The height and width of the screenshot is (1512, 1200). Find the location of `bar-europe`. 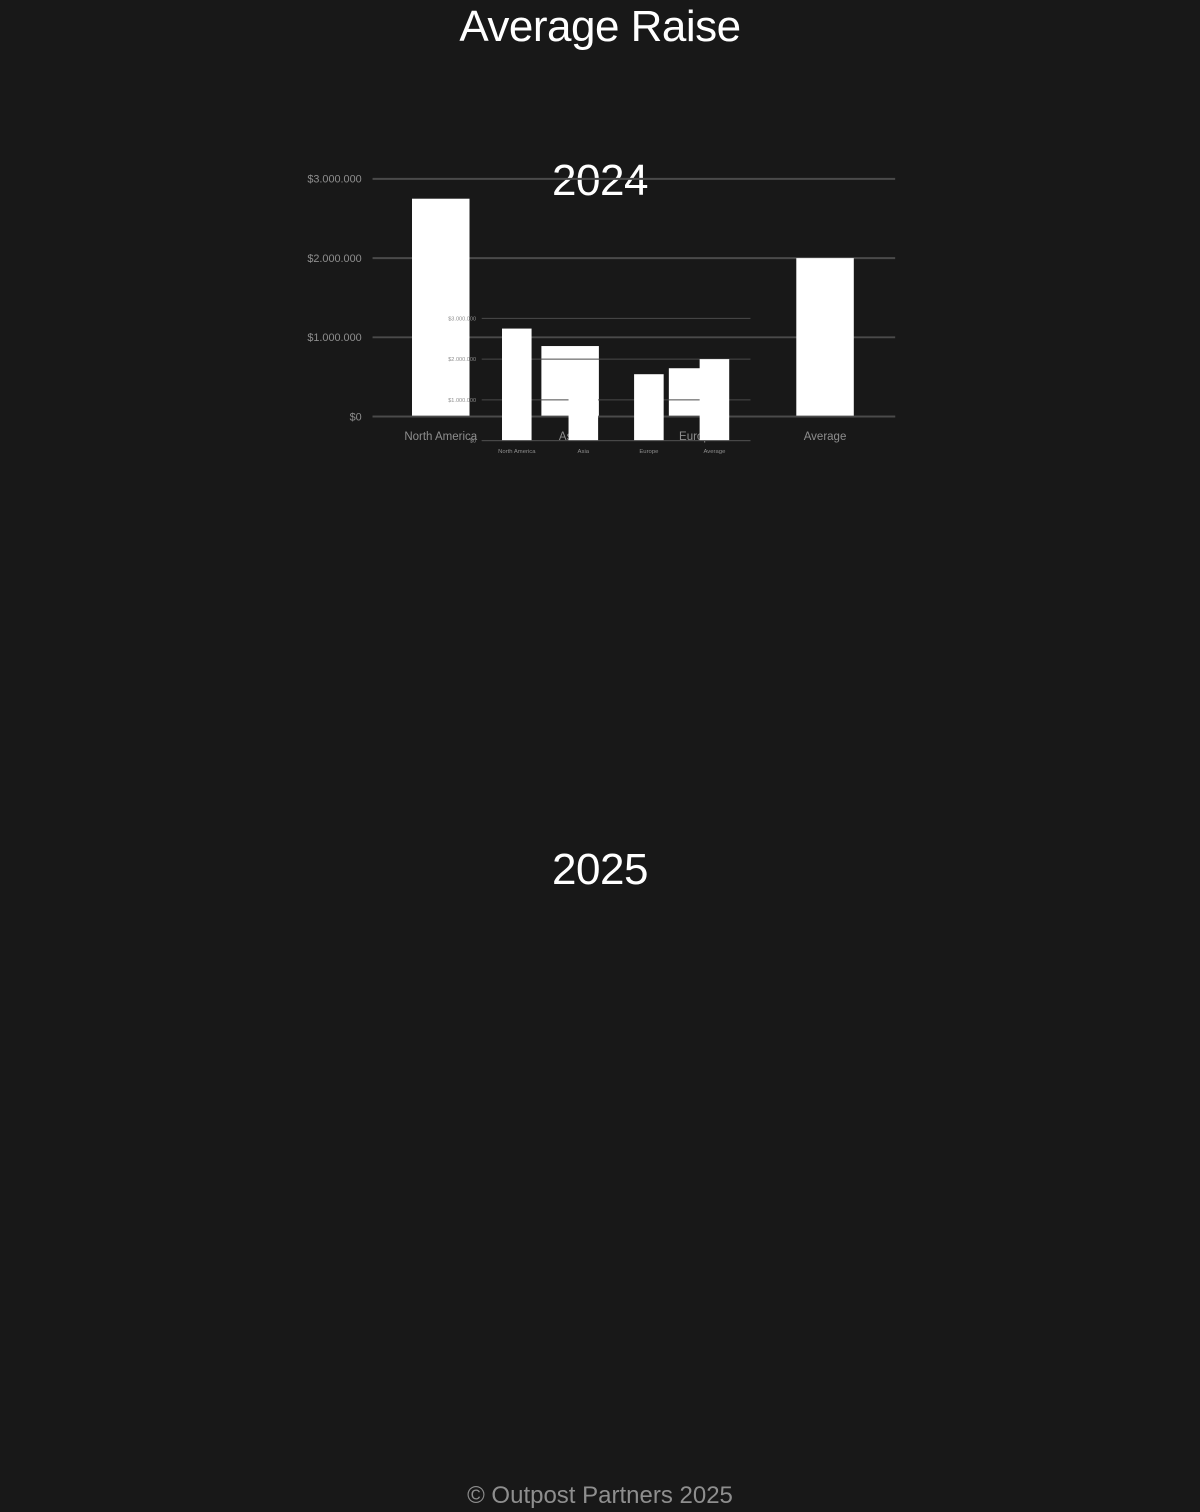

bar-europe is located at coordinates (649, 407).